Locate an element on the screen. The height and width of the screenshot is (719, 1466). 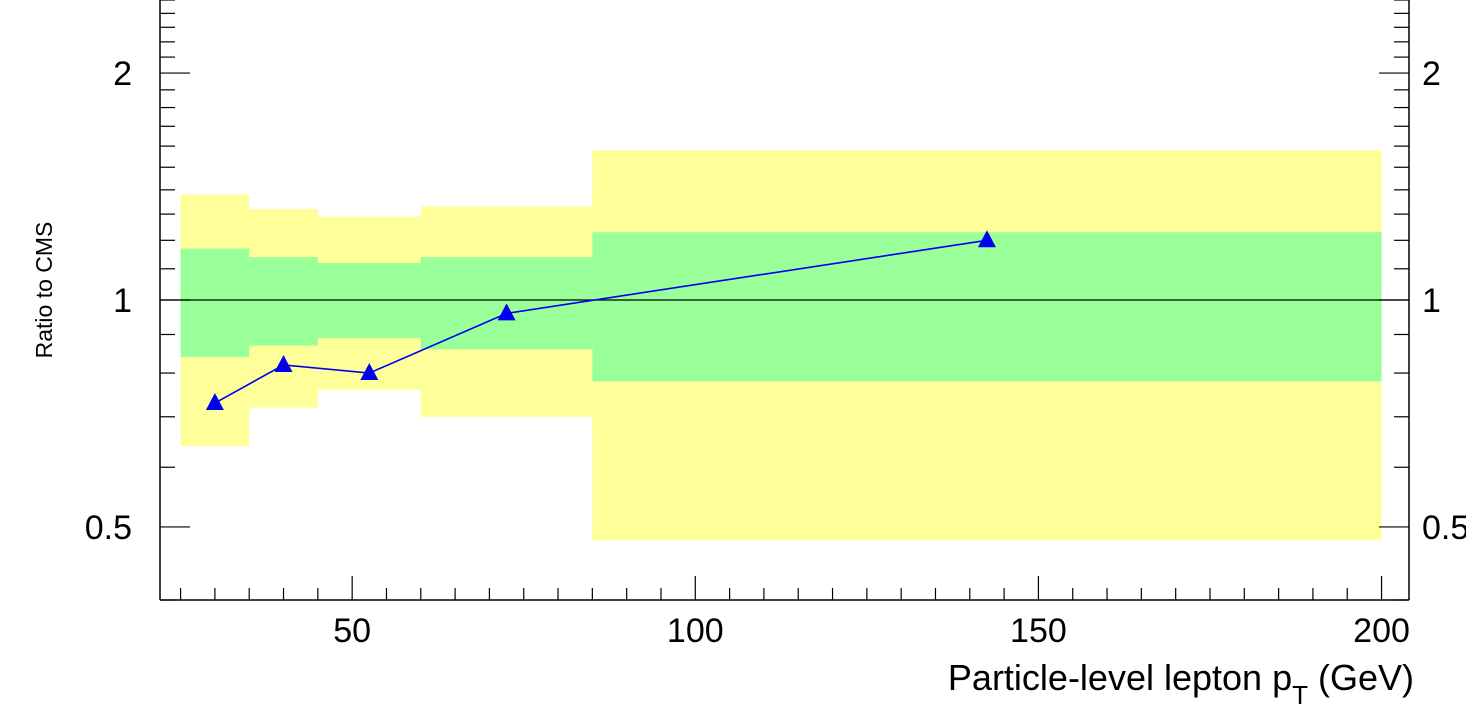
x-tick-label: 200 is located at coordinates (1381, 631).